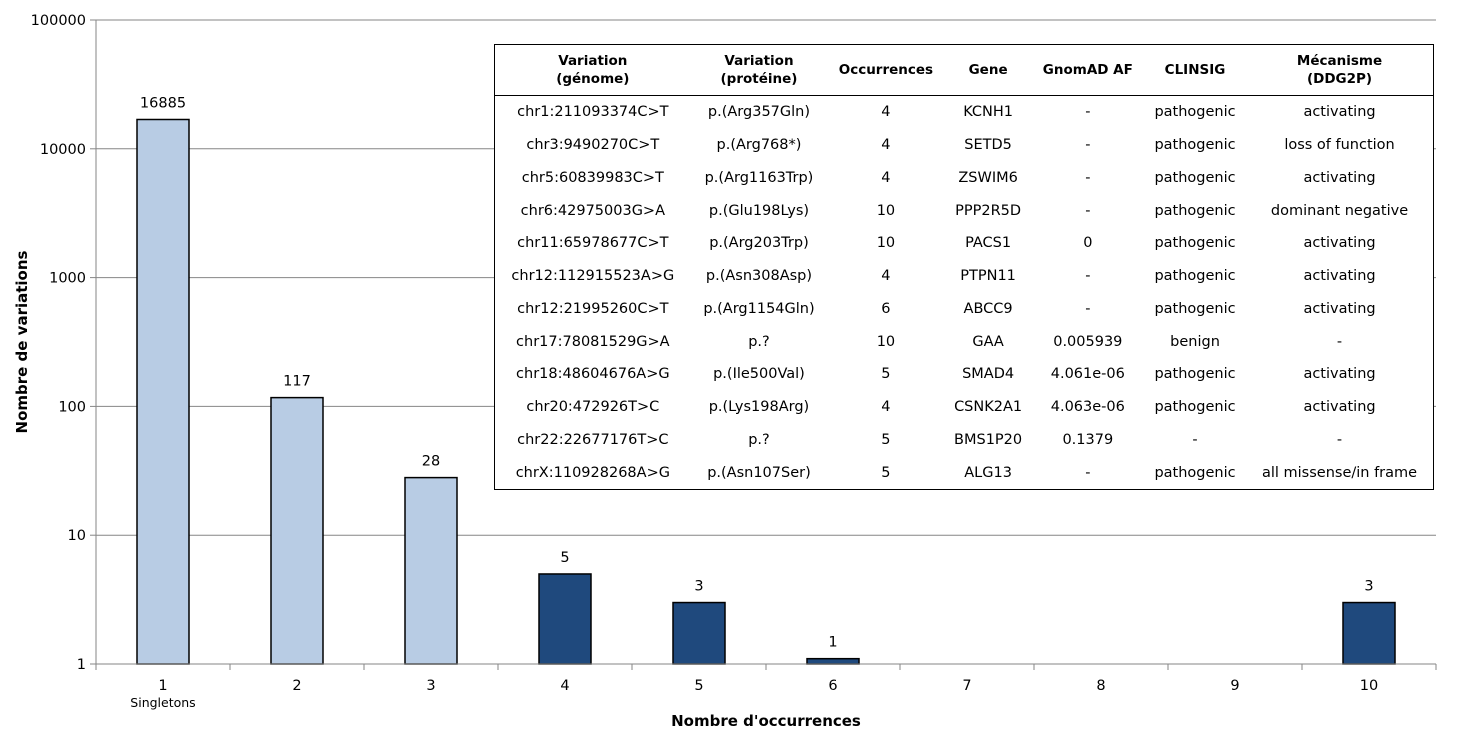 This screenshot has height=735, width=1462. What do you see at coordinates (988, 308) in the screenshot?
I see `table-cell: ABCC9` at bounding box center [988, 308].